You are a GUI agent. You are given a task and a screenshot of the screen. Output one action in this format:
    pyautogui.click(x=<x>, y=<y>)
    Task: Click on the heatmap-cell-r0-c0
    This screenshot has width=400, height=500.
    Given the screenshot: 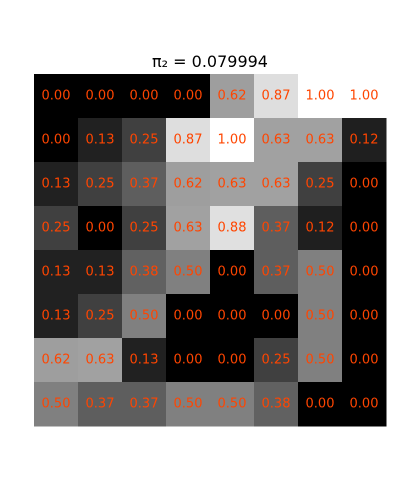 What is the action you would take?
    pyautogui.click(x=56, y=96)
    